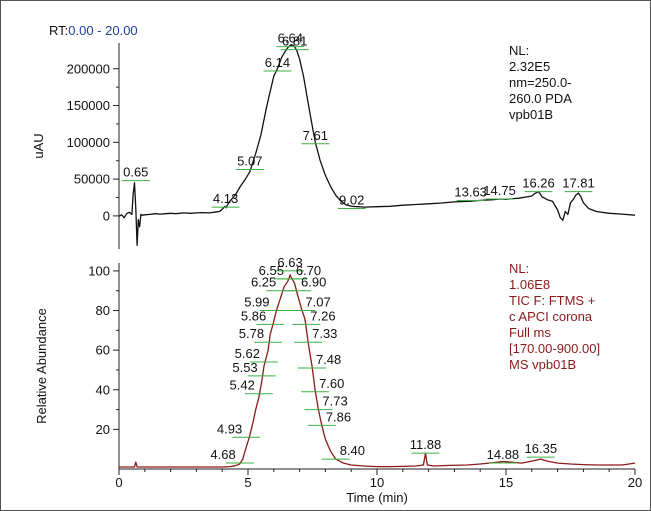  I want to click on peak-label: 7.26, so click(322, 315).